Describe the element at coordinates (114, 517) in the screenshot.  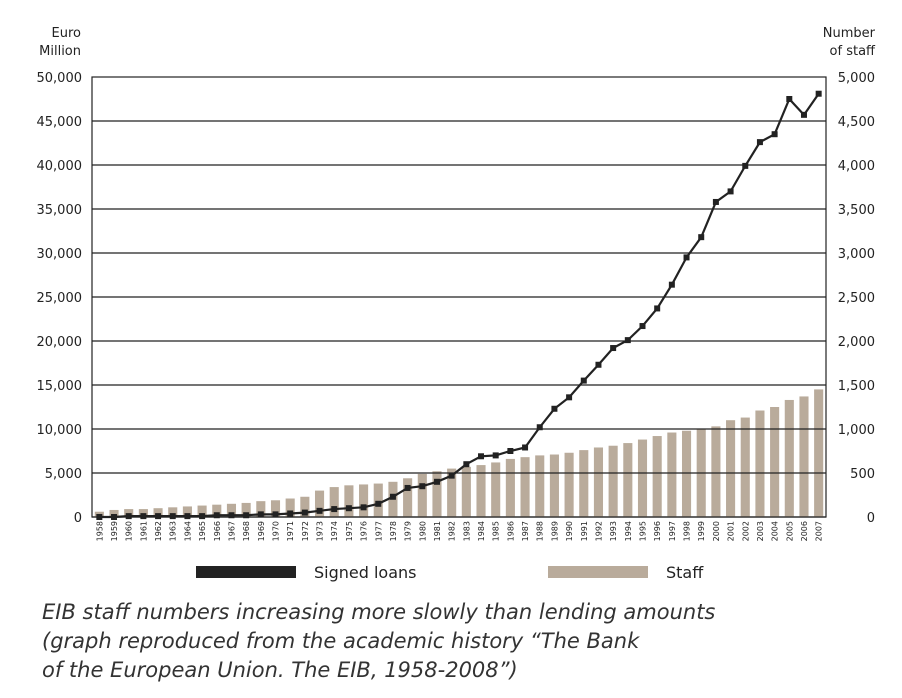
I see `loan-point-1959` at that location.